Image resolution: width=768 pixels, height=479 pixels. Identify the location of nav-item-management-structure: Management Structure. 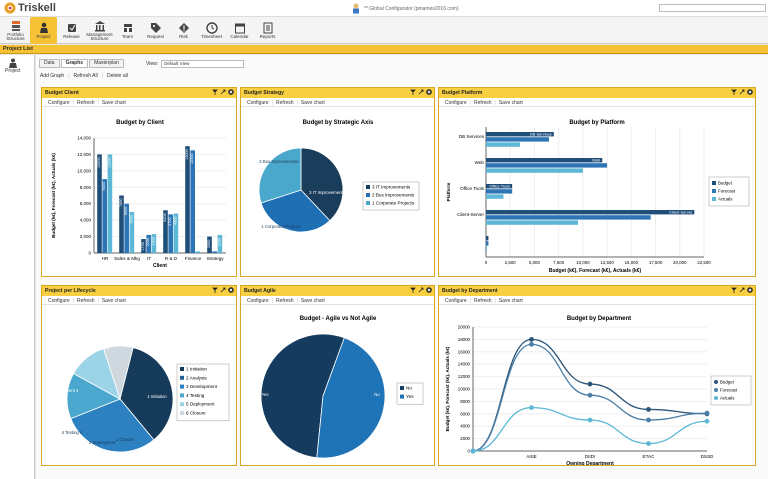
(99, 30).